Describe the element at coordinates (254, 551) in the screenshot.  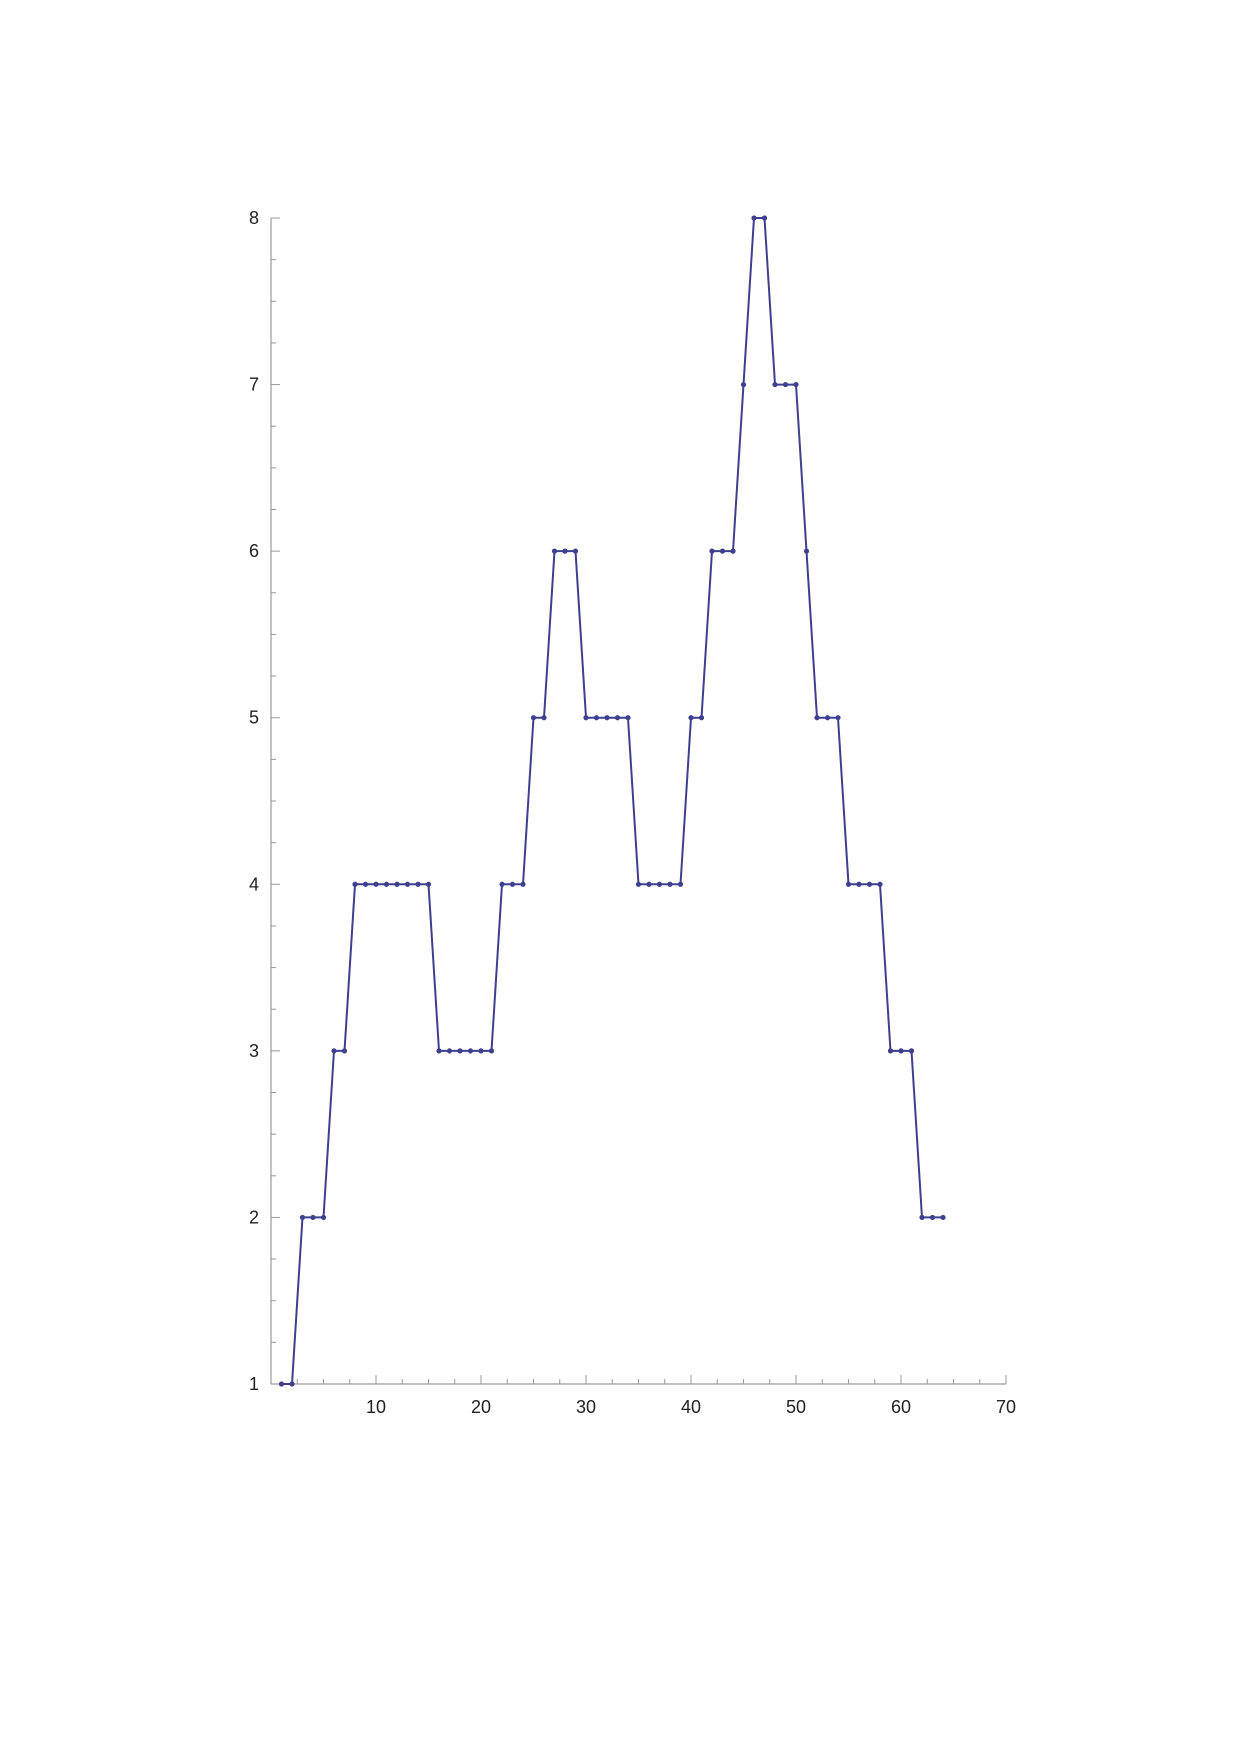
I see `y-tick-label: 6` at that location.